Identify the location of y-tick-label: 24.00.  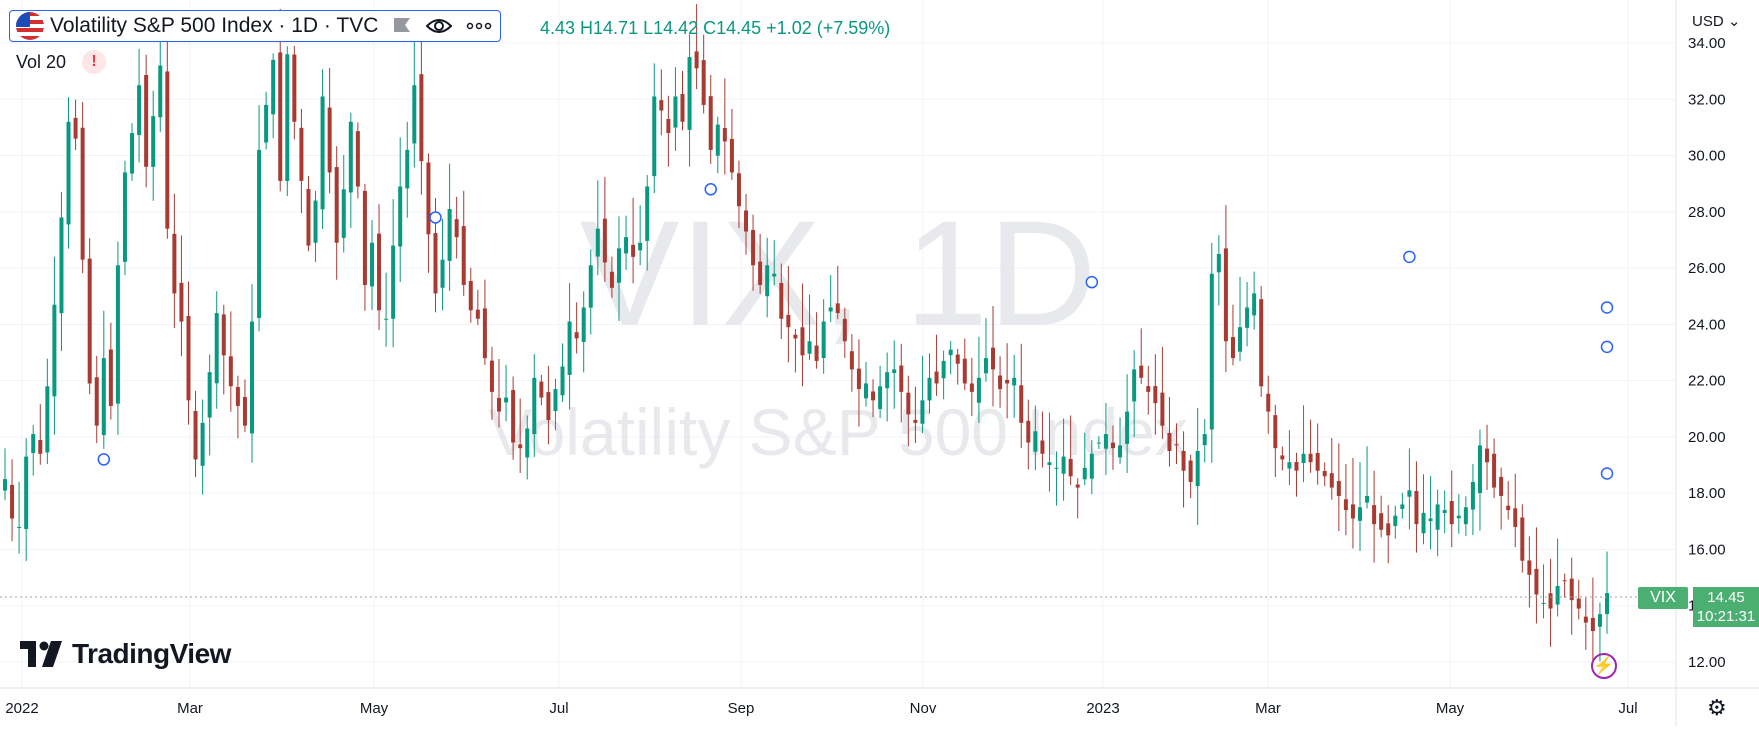
(1707, 324).